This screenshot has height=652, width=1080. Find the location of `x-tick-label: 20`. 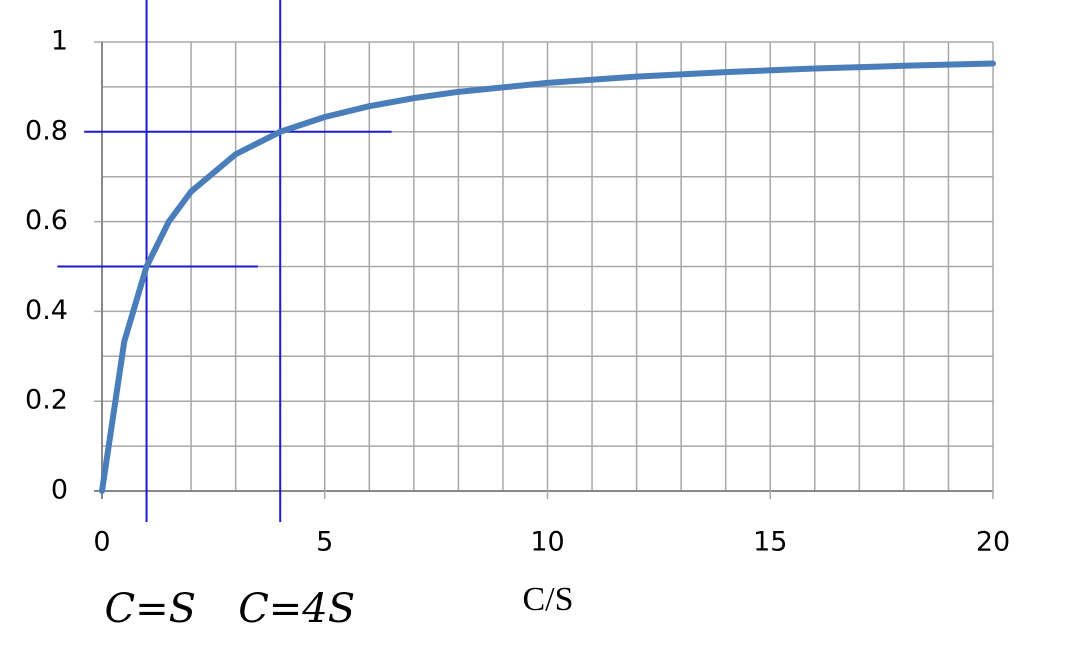

x-tick-label: 20 is located at coordinates (993, 542).